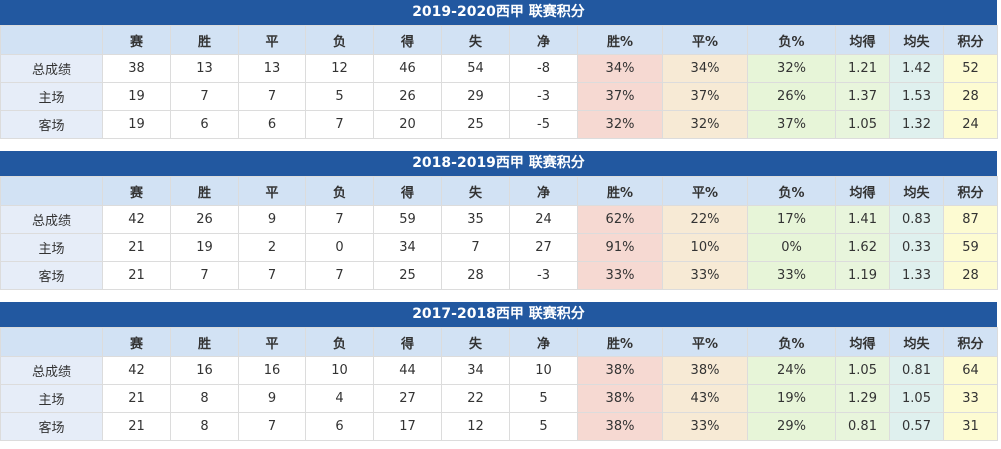 The width and height of the screenshot is (1001, 449). What do you see at coordinates (407, 219) in the screenshot?
I see `table-cell: 59` at bounding box center [407, 219].